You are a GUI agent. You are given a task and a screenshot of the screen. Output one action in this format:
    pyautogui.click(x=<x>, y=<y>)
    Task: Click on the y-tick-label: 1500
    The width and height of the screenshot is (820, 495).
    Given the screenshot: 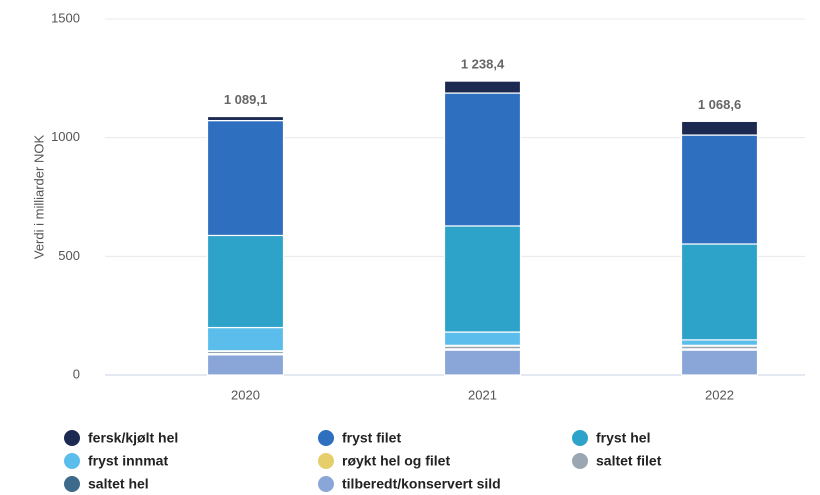 What is the action you would take?
    pyautogui.click(x=65, y=17)
    